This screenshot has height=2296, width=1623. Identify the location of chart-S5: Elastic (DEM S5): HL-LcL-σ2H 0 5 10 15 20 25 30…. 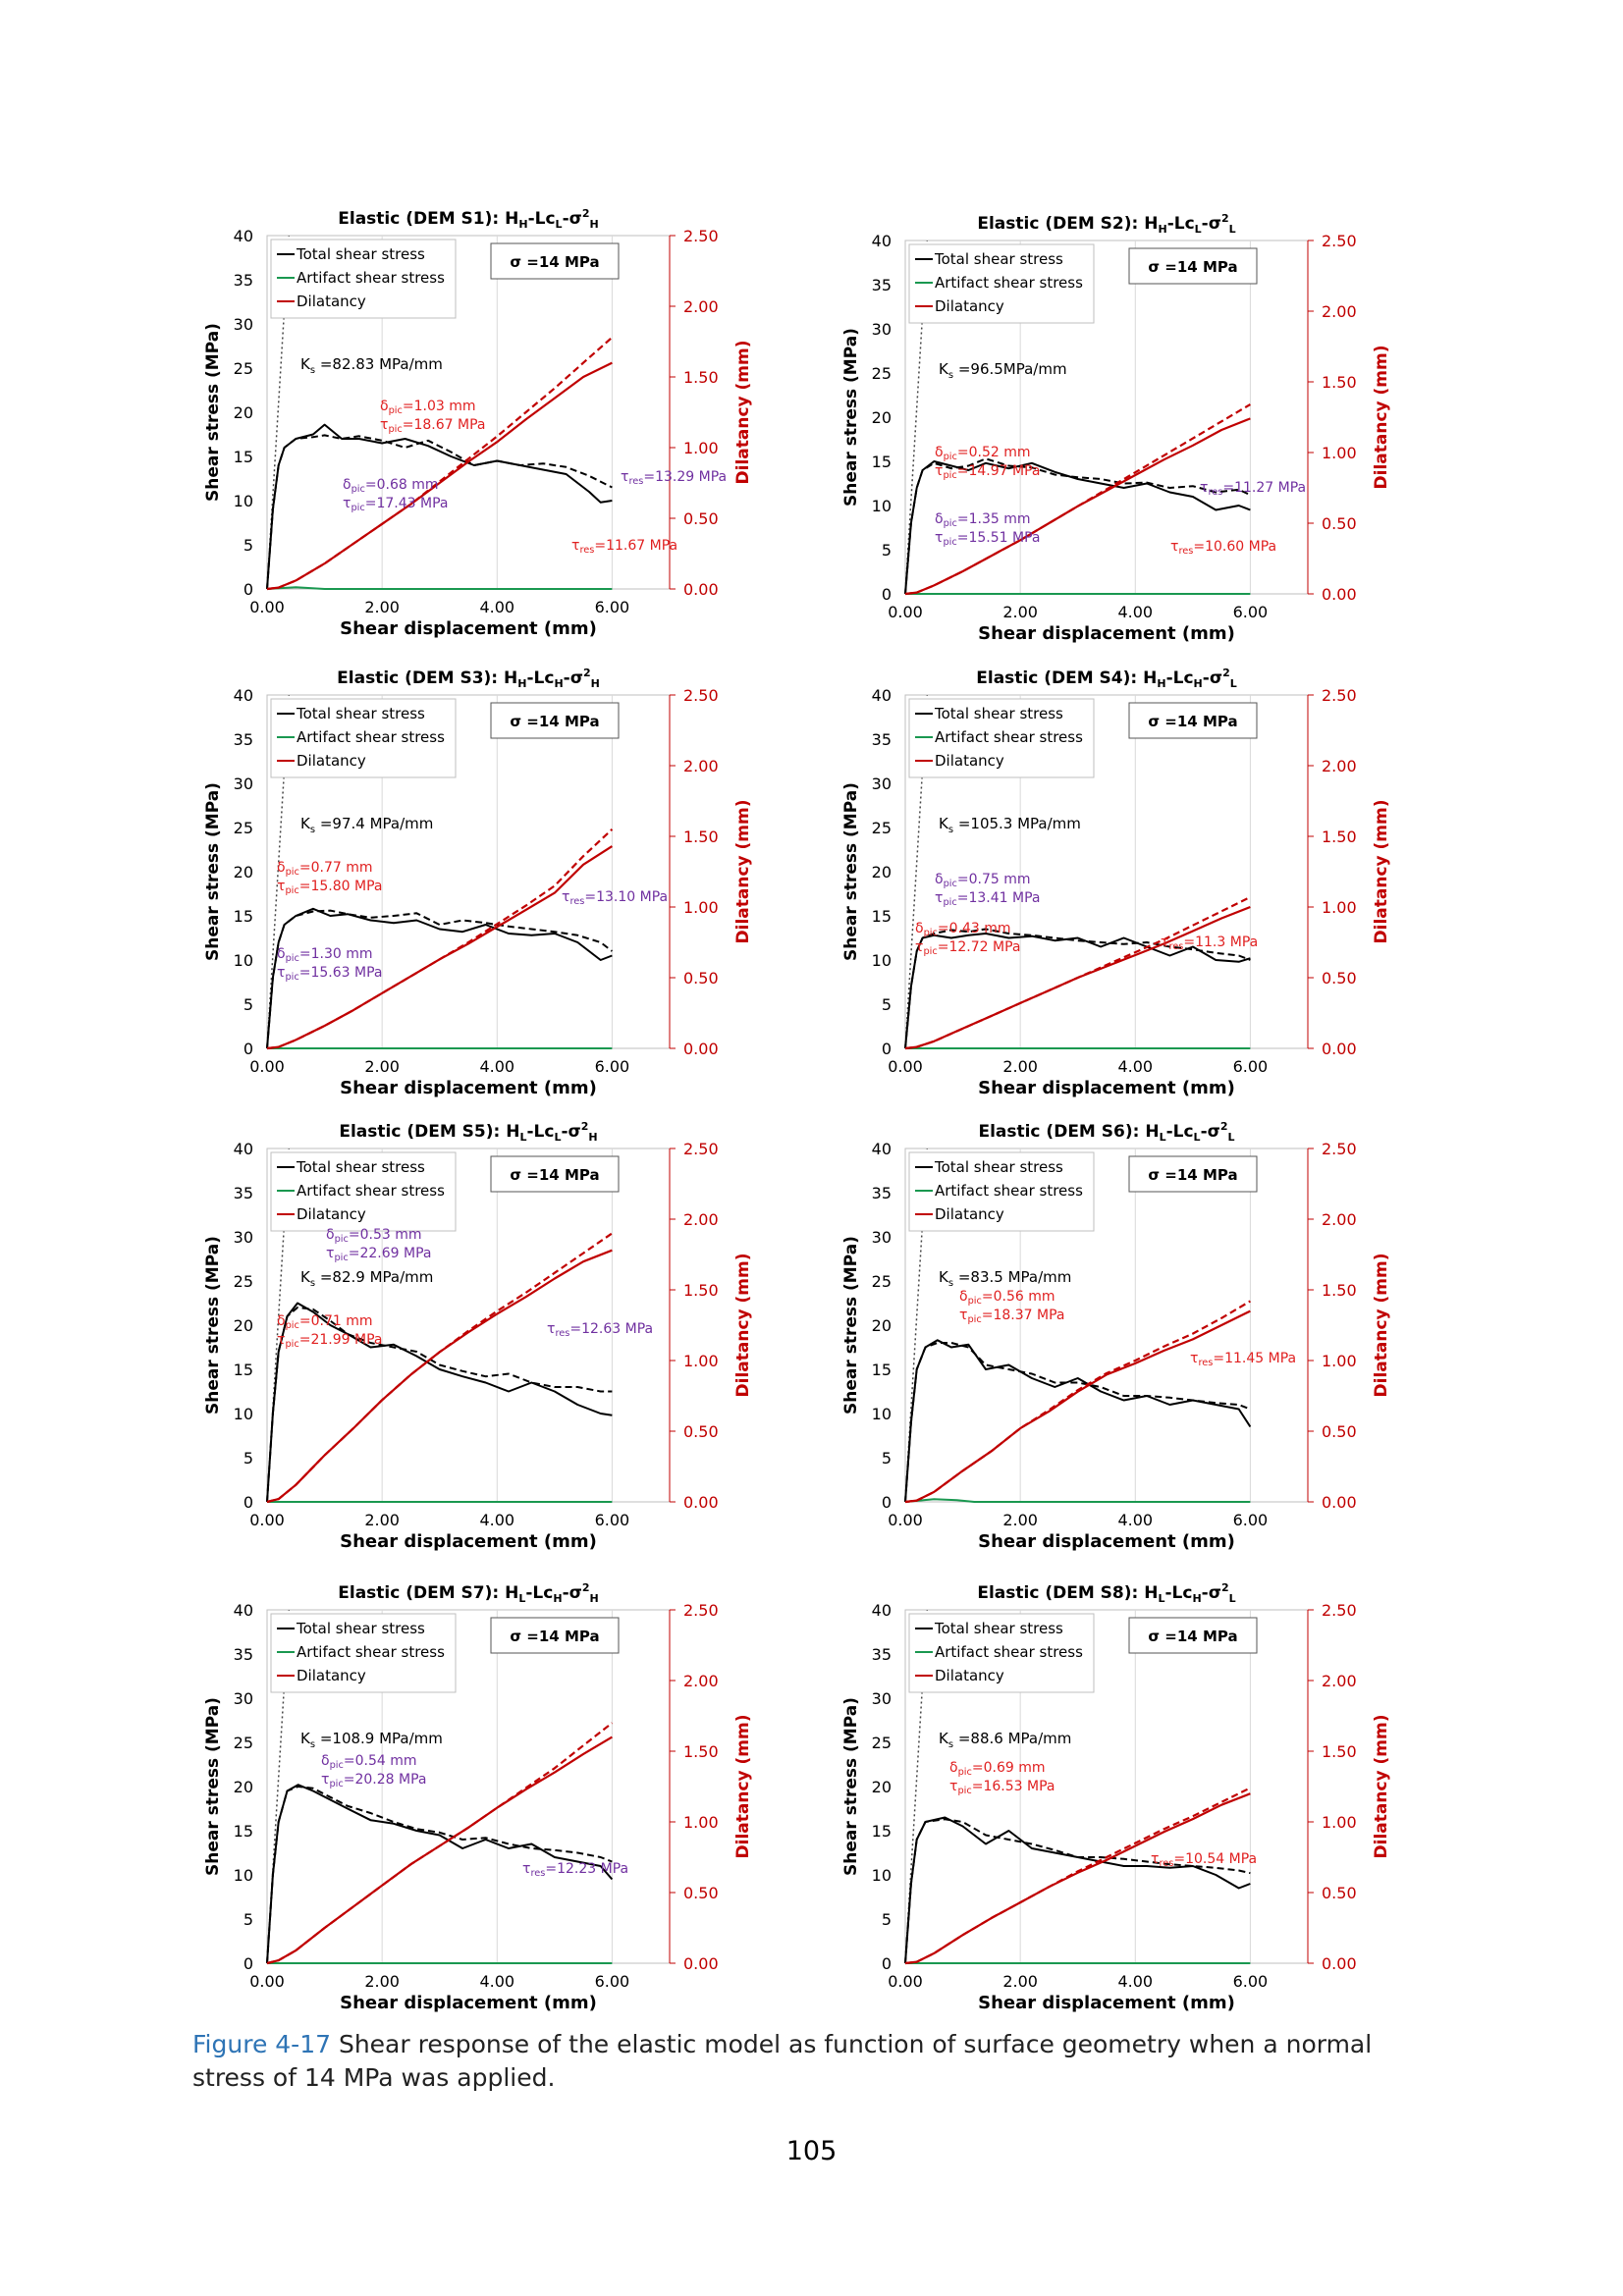
(481, 1335).